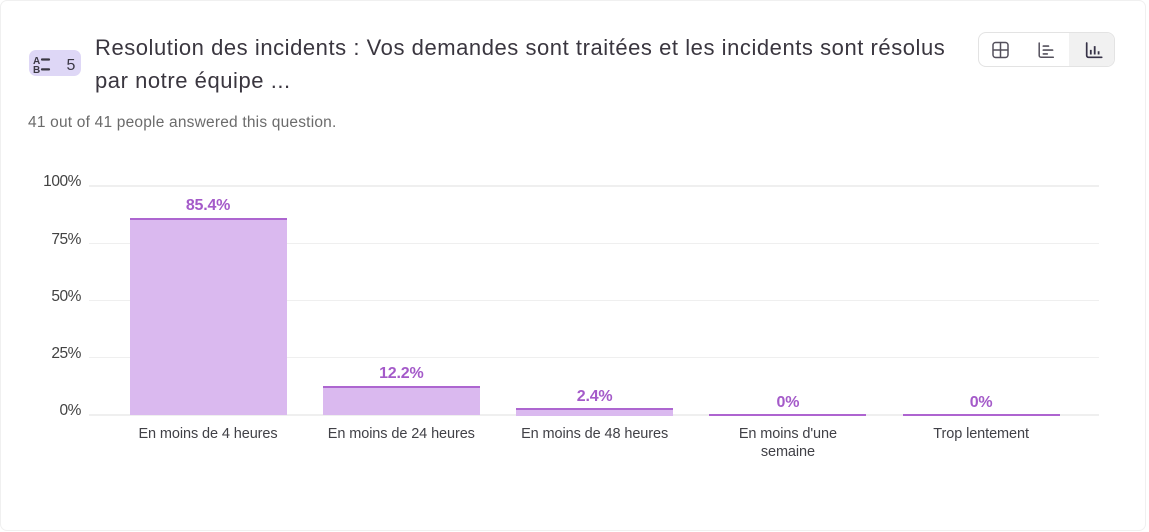  What do you see at coordinates (36, 61) in the screenshot?
I see `svg-text: A` at bounding box center [36, 61].